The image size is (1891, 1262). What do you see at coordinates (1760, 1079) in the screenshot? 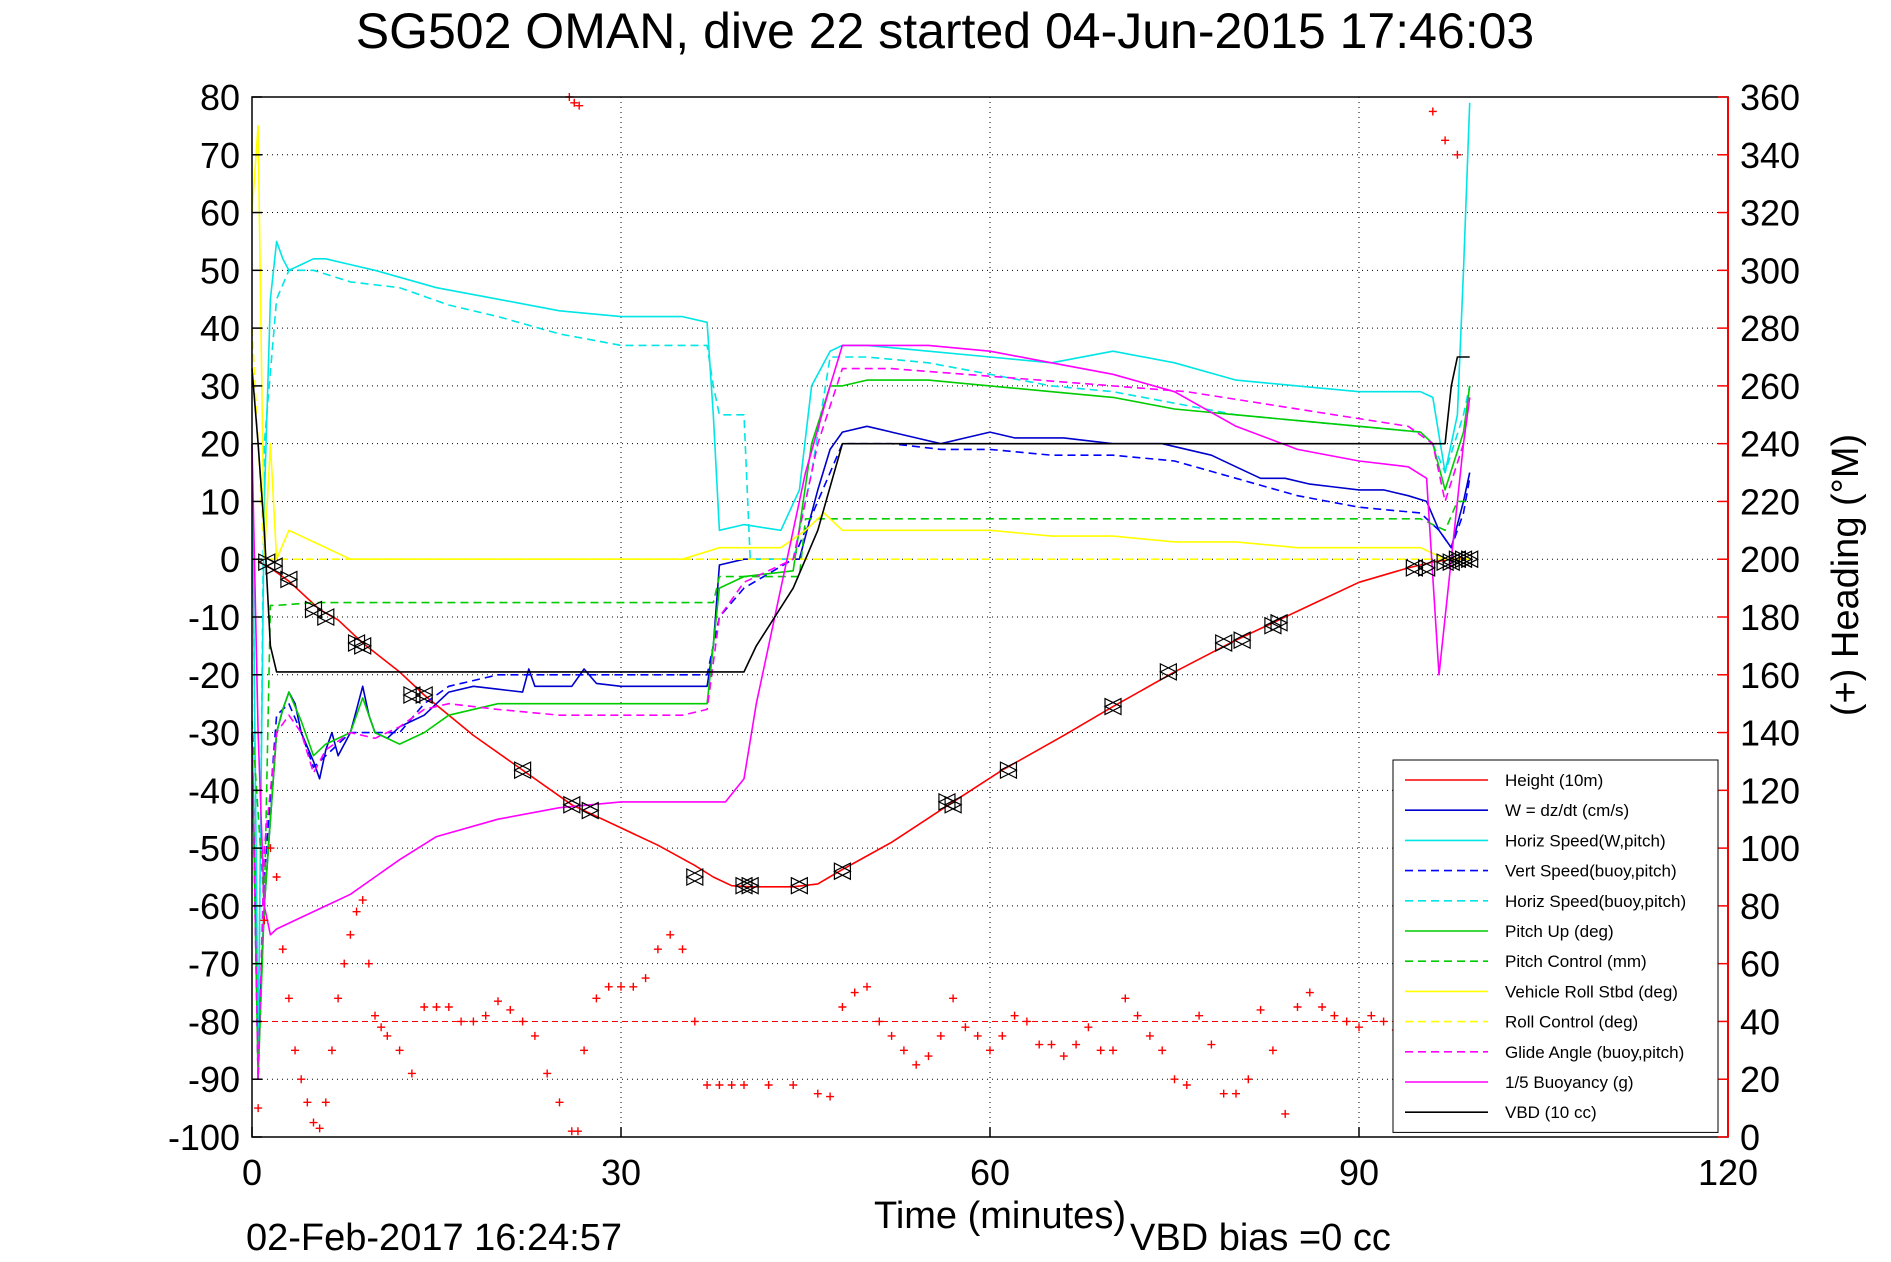
I see `right-tick-label: 20` at bounding box center [1760, 1079].